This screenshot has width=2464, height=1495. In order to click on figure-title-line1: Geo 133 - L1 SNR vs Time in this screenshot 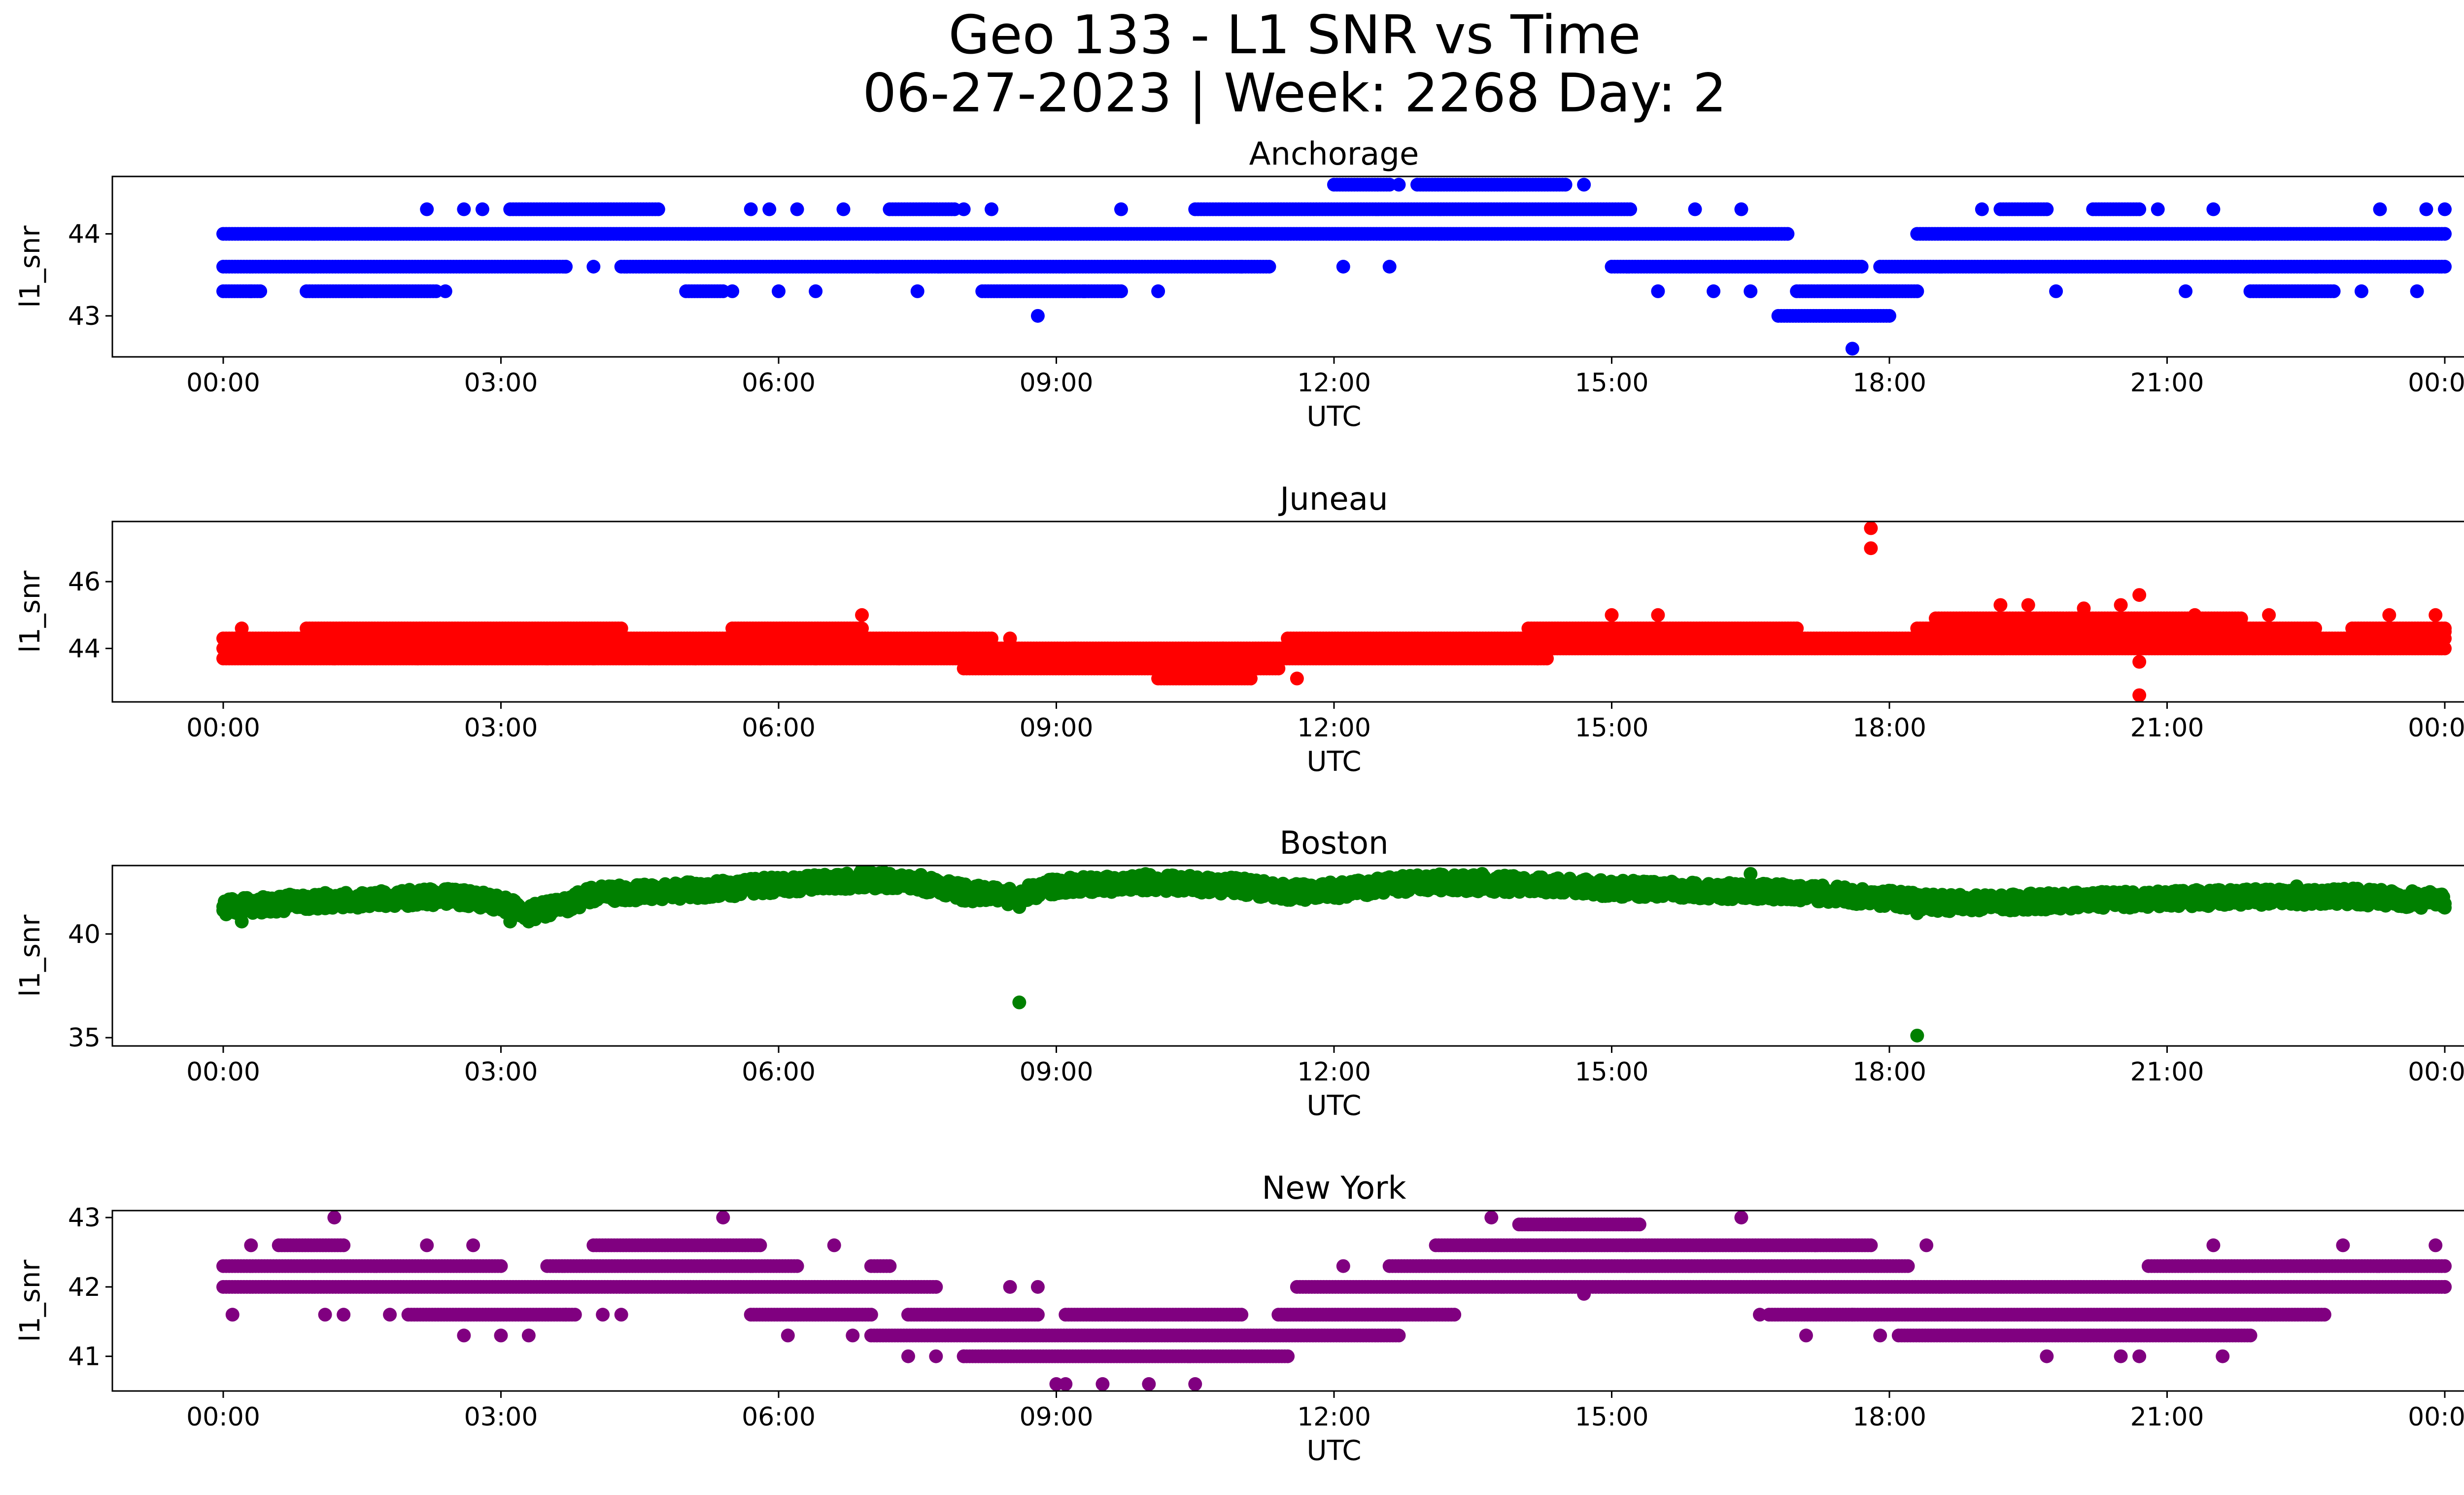, I will do `click(1294, 35)`.